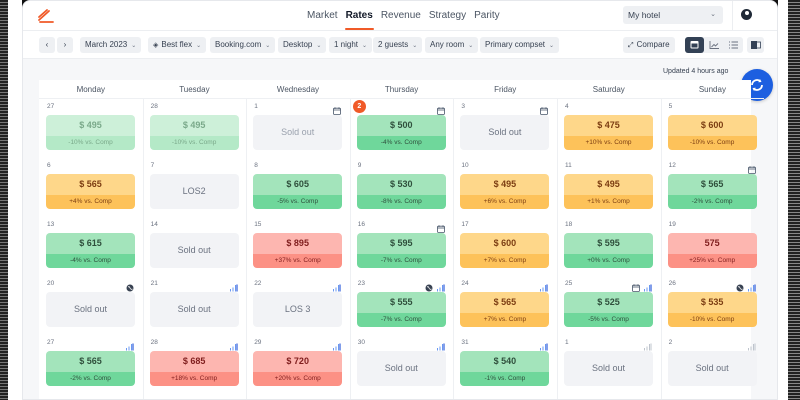  What do you see at coordinates (505, 368) in the screenshot?
I see `rate-card: $ 540 -1% vs. Comp` at bounding box center [505, 368].